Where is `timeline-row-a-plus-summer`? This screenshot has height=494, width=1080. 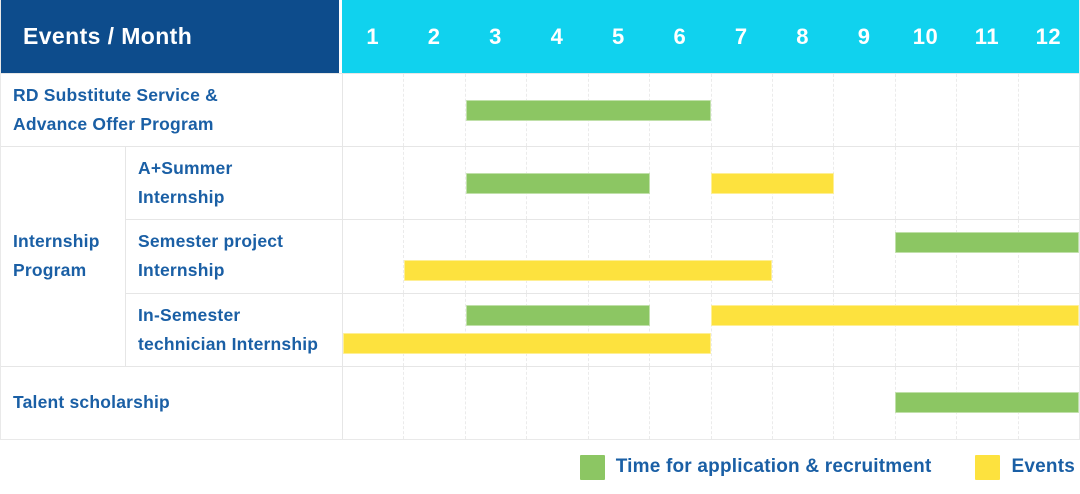
timeline-row-a-plus-summer is located at coordinates (710, 183).